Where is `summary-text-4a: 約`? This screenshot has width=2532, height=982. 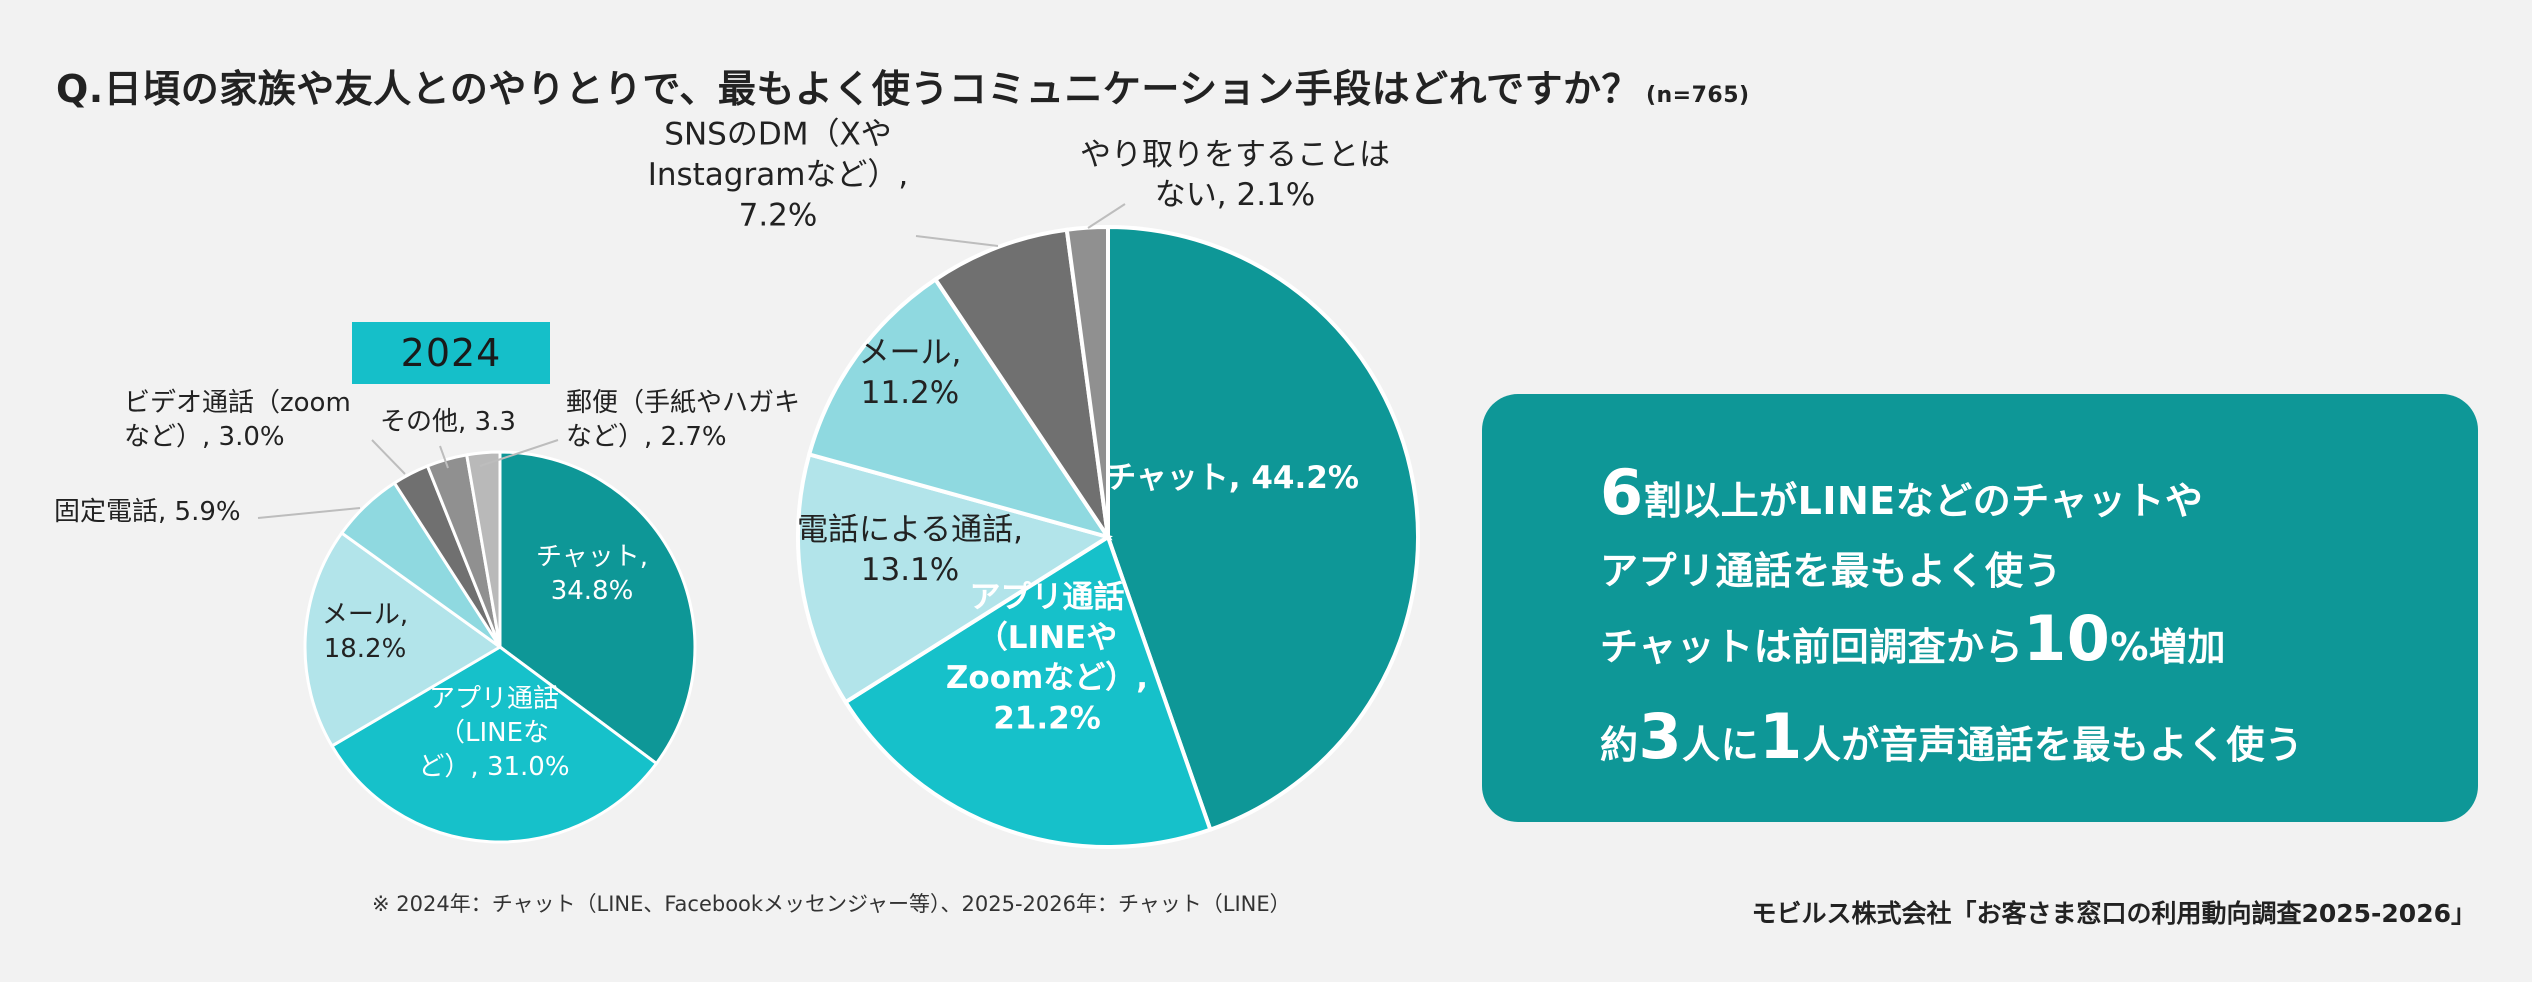
summary-text-4a: 約 is located at coordinates (1619, 745).